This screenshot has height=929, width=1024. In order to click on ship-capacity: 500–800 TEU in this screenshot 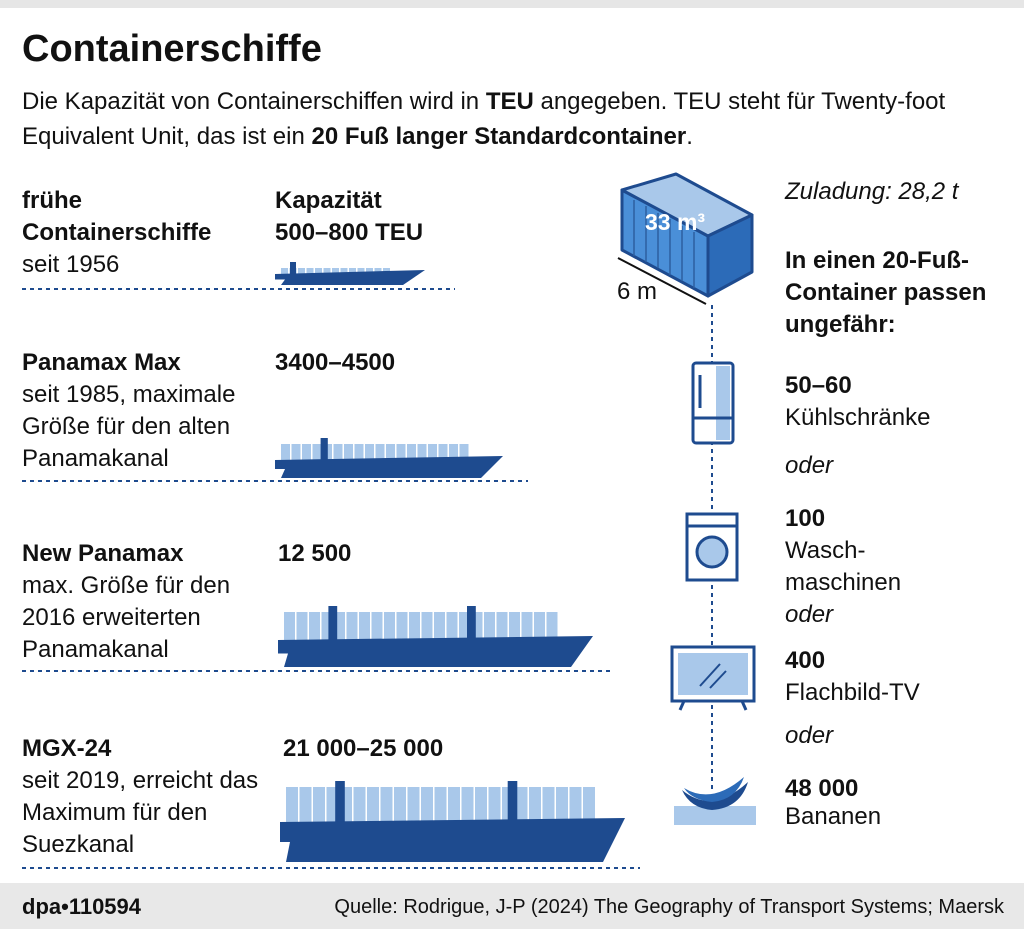, I will do `click(349, 232)`.